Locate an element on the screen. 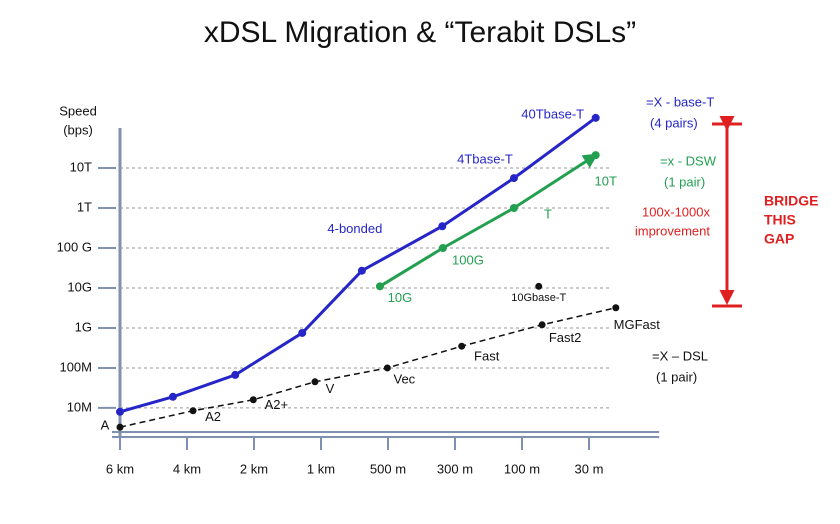  point-label: Fast2 is located at coordinates (565, 337).